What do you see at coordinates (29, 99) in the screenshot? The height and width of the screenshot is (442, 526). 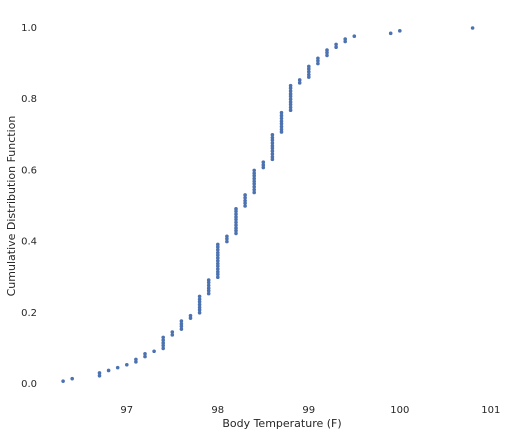 I see `y-tick-label: 0.8` at bounding box center [29, 99].